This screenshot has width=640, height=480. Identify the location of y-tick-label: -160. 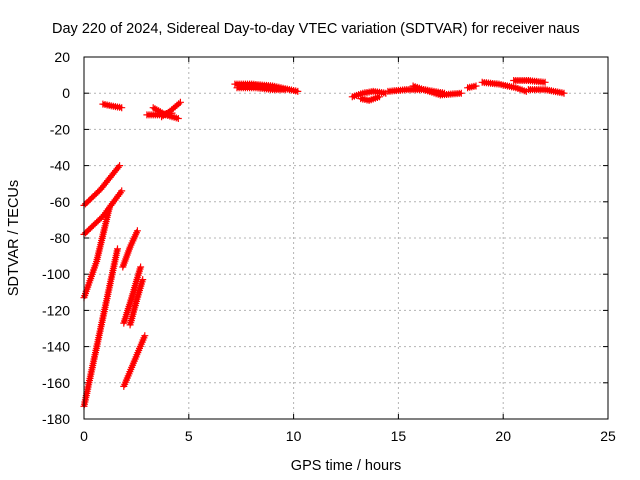
(56, 383).